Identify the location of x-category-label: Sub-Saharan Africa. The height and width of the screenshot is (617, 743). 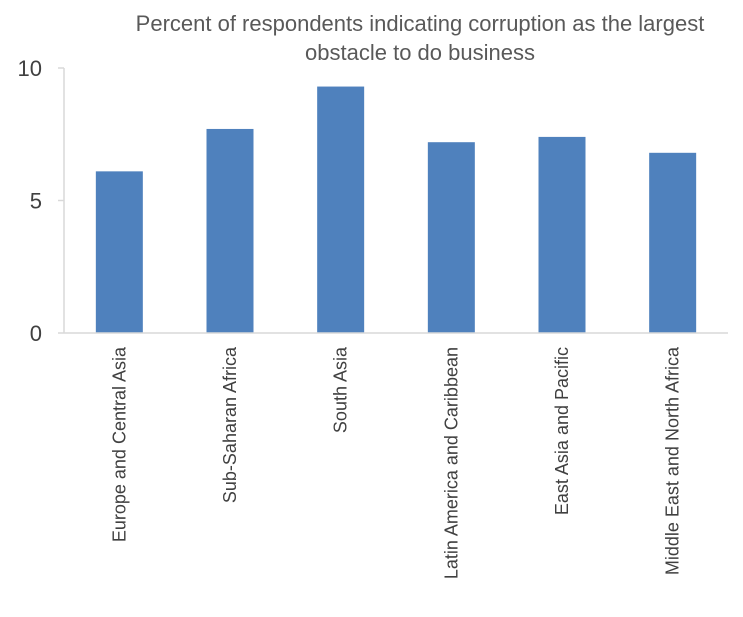
(230, 424).